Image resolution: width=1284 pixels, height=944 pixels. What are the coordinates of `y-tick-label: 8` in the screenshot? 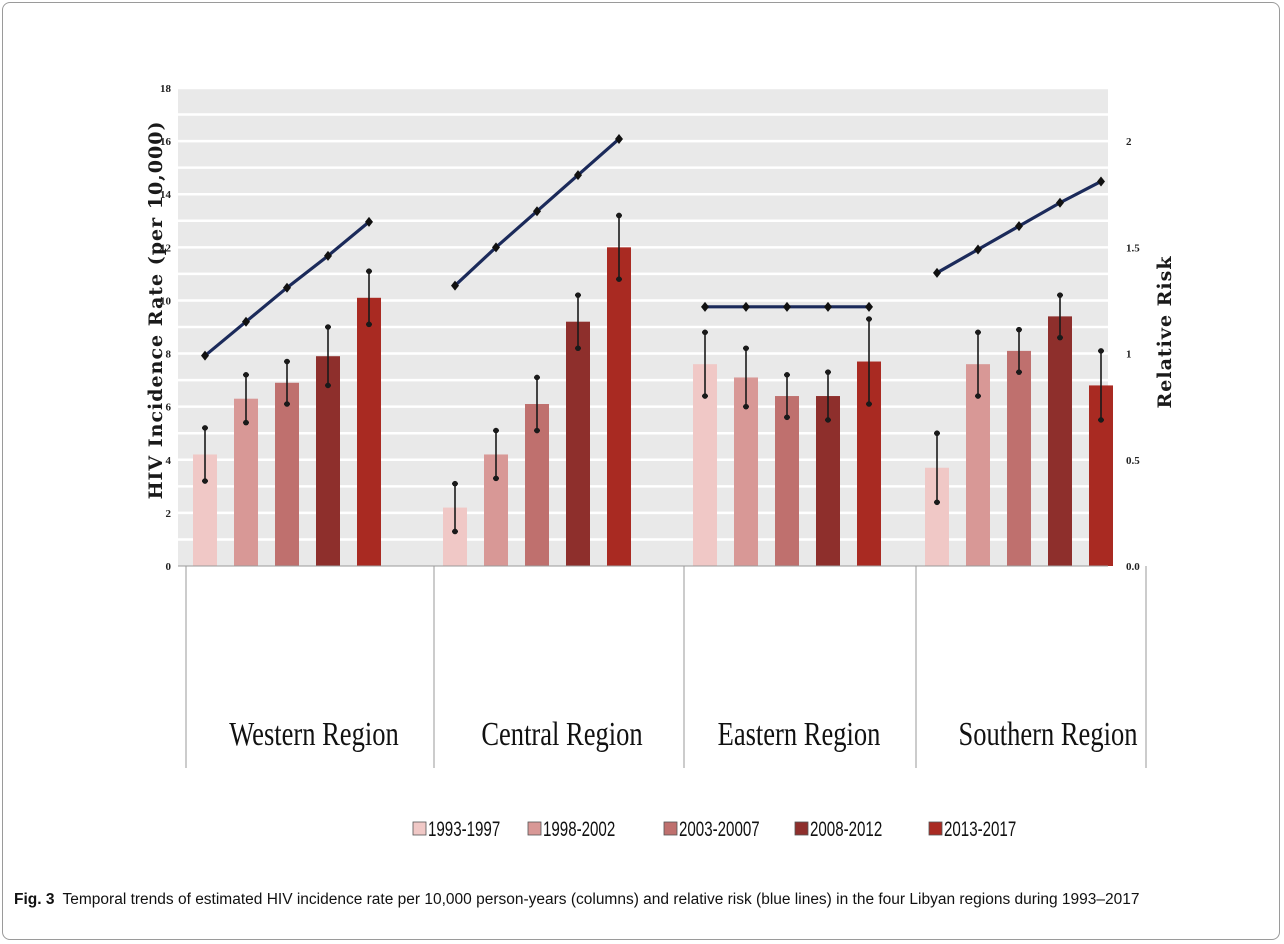 It's located at (169, 355).